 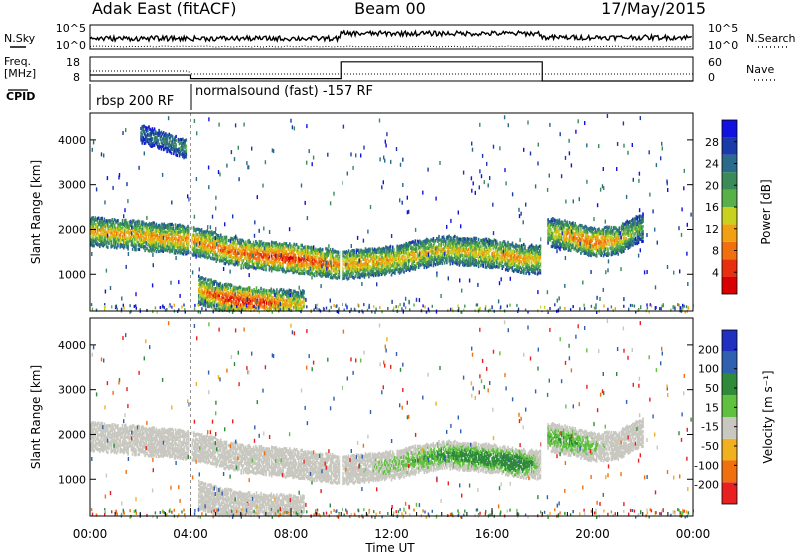 I want to click on power-ylabel: Slant Range [km], so click(x=36, y=212).